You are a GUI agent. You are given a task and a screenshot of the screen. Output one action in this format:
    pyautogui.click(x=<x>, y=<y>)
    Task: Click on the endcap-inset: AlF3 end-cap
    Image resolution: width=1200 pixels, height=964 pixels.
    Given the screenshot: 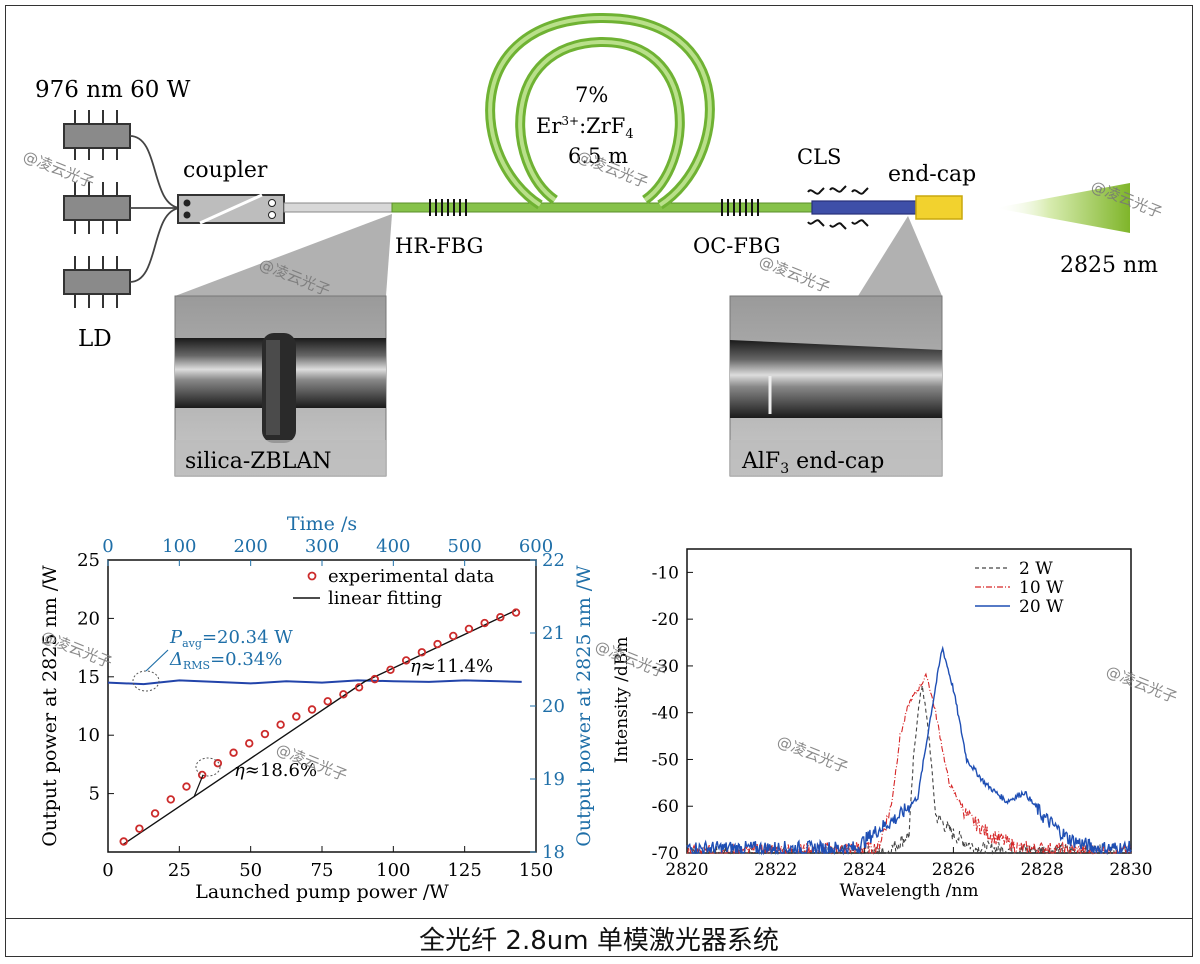 What is the action you would take?
    pyautogui.click(x=836, y=346)
    